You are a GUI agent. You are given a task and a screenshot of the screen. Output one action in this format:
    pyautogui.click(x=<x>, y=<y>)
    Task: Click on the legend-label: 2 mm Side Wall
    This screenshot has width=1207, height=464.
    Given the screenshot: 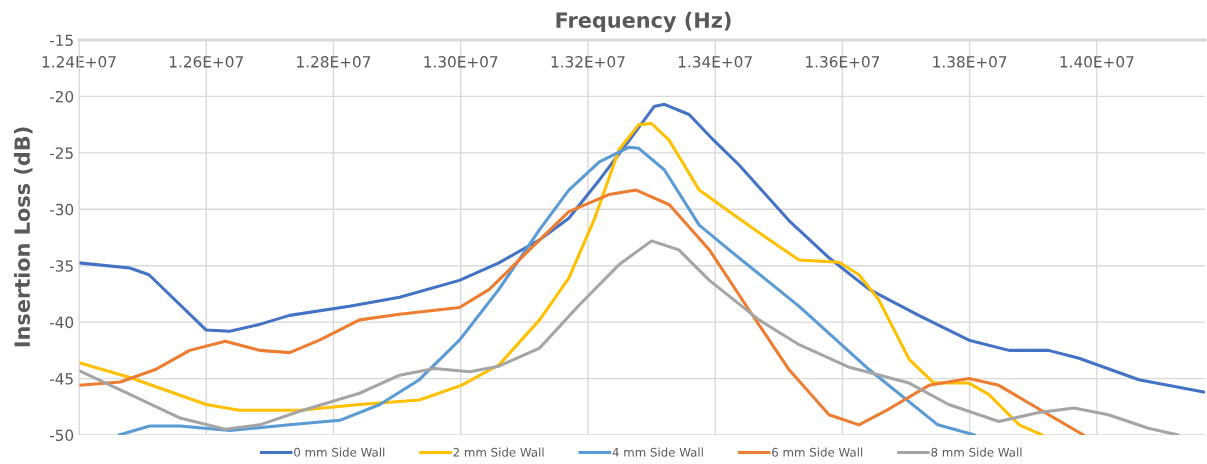 What is the action you would take?
    pyautogui.click(x=498, y=452)
    